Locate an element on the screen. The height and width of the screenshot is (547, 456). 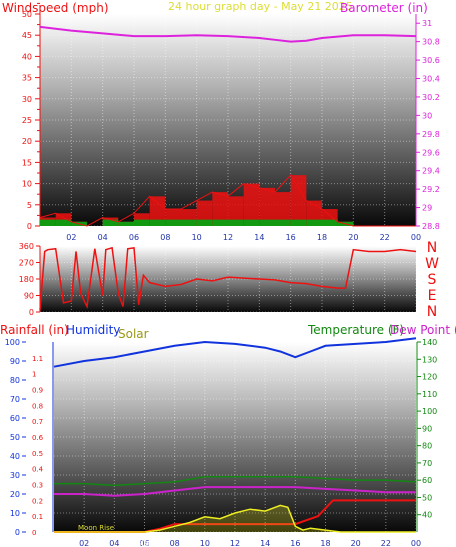
humidity-tick-label: 40 is located at coordinates (15, 456).